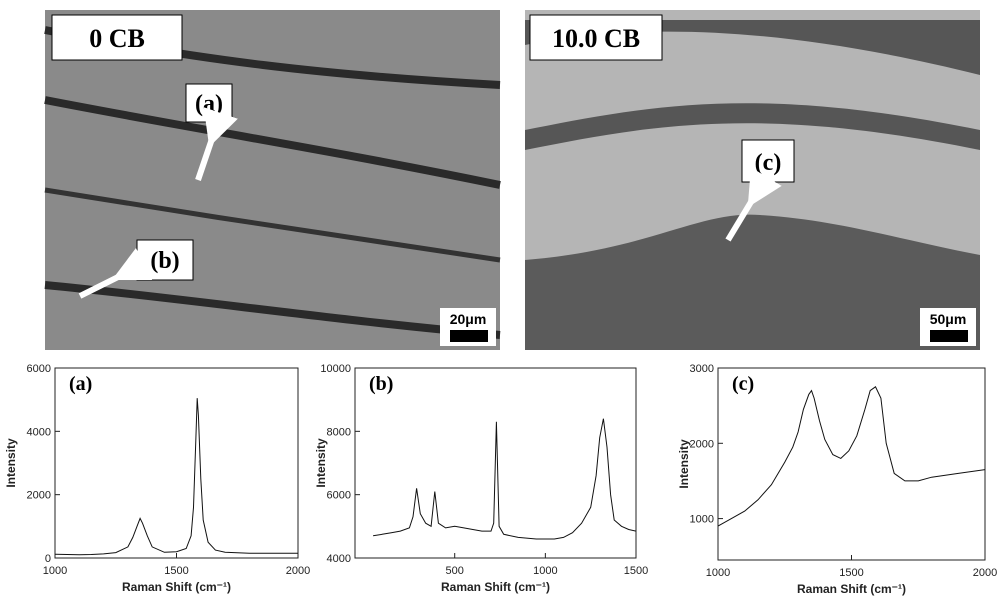 The width and height of the screenshot is (1006, 605). Describe the element at coordinates (48, 559) in the screenshot. I see `y-tick-label: 0` at that location.